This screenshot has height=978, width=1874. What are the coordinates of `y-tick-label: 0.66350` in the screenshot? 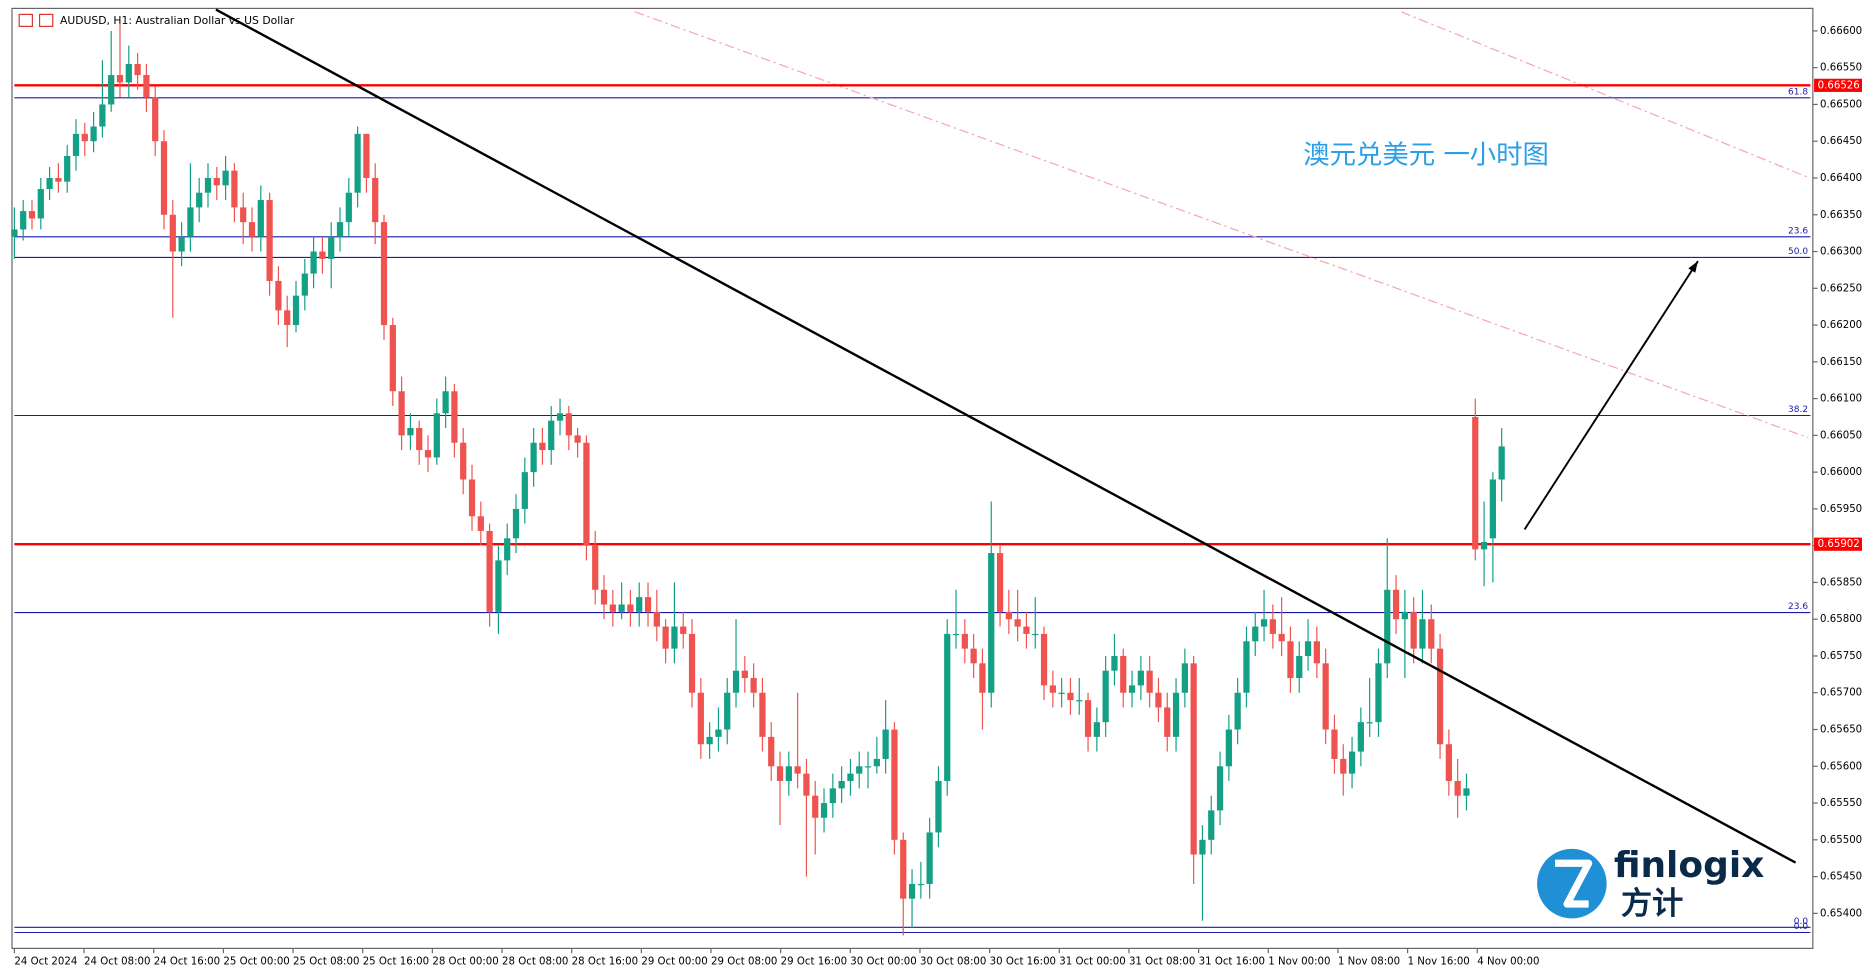 It's located at (1841, 215).